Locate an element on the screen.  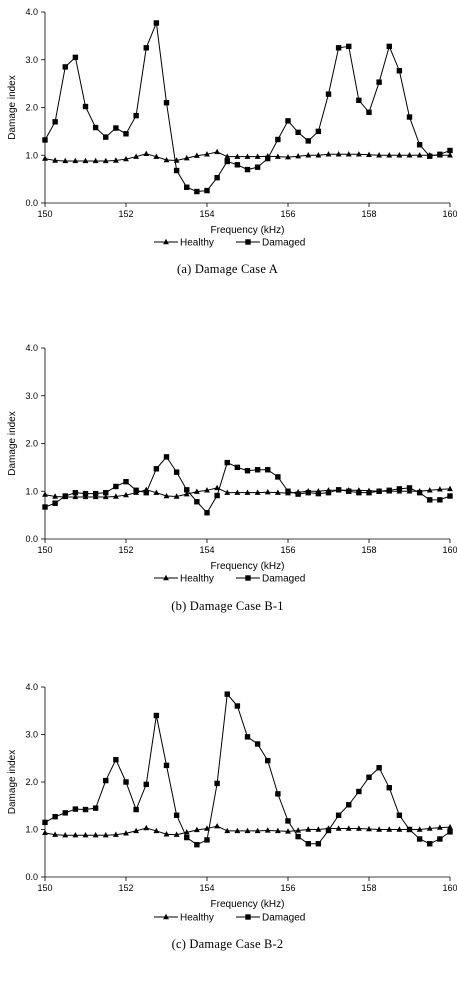
y-tick-label: 2.0 is located at coordinates (31, 782).